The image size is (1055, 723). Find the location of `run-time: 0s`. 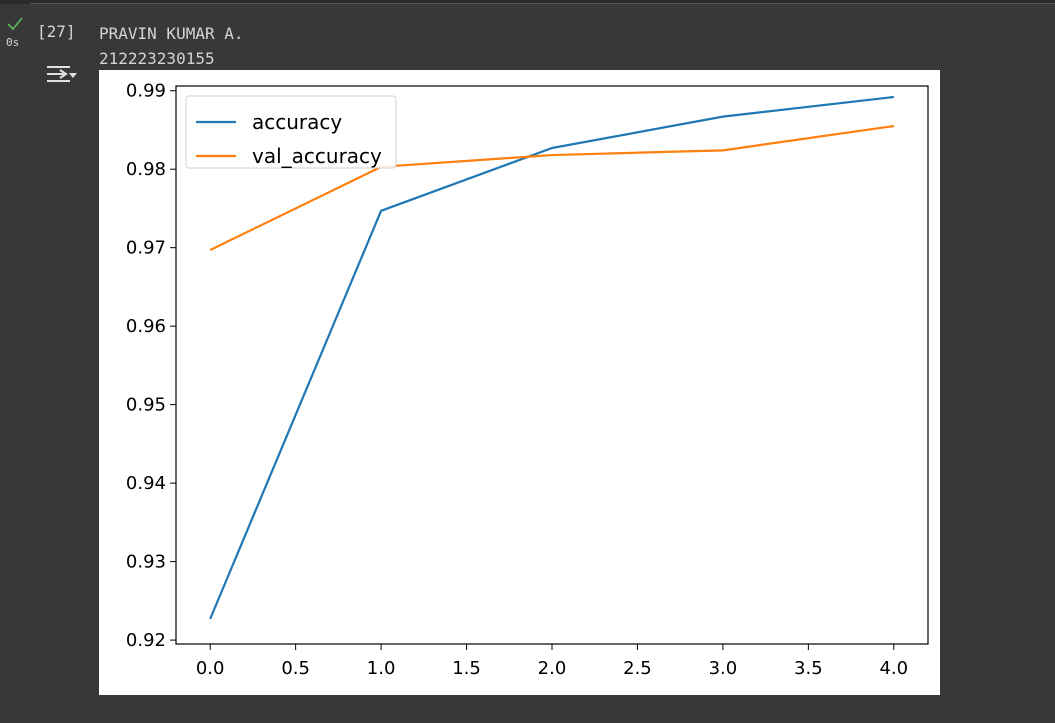

run-time: 0s is located at coordinates (13, 42).